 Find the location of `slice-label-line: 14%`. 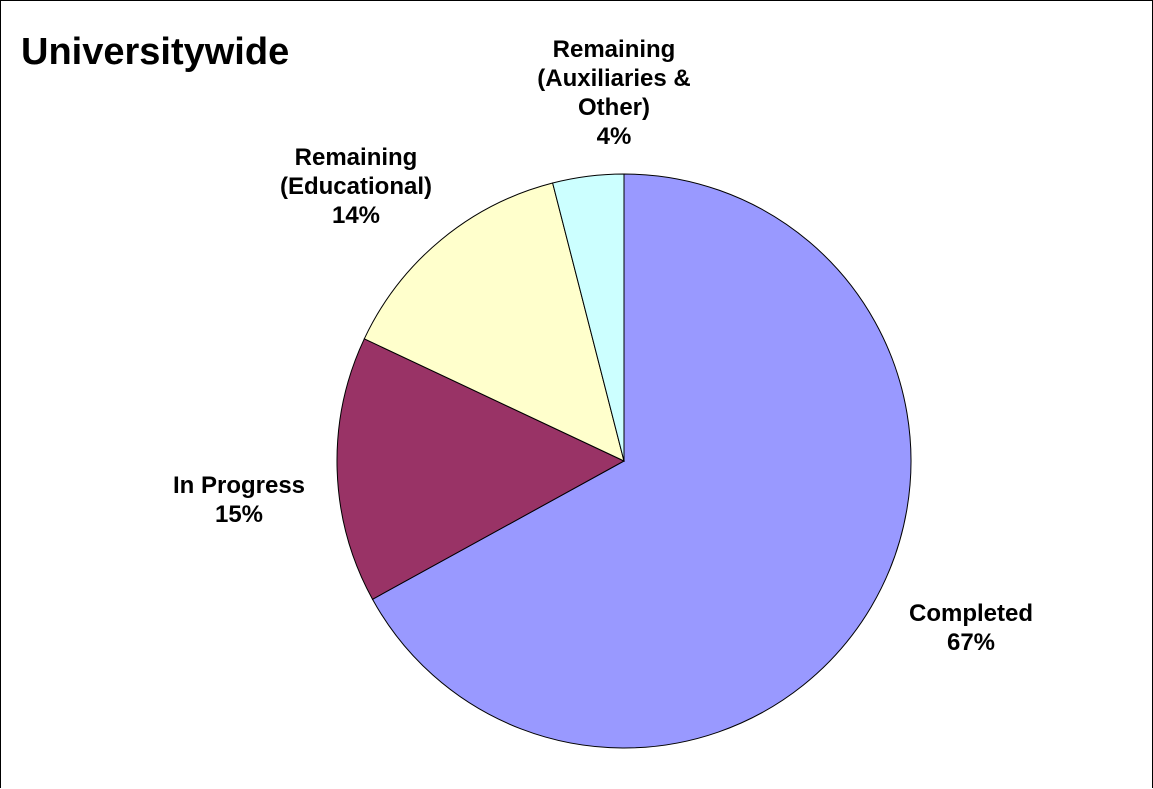

slice-label-line: 14% is located at coordinates (356, 215).